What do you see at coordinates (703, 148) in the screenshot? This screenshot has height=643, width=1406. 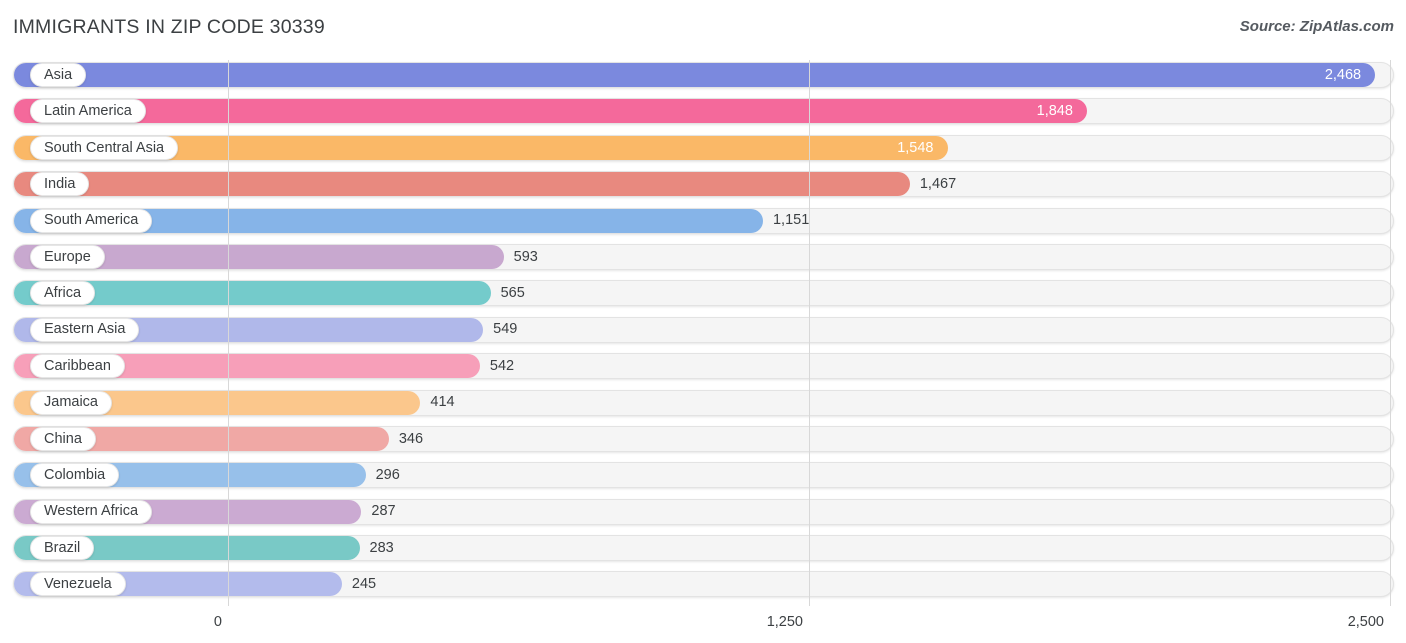 I see `bar-row: South Central Asia 1,548` at bounding box center [703, 148].